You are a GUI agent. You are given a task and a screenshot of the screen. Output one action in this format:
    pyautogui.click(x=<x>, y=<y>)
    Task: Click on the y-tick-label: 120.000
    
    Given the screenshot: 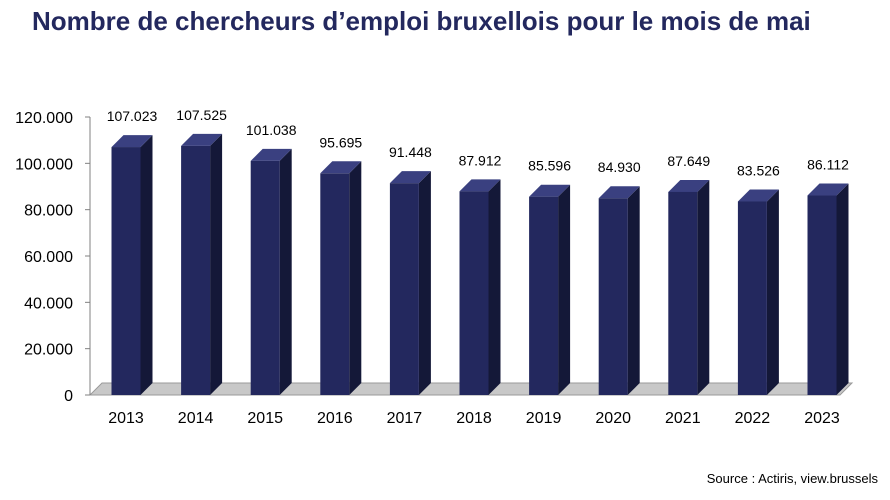 What is the action you would take?
    pyautogui.click(x=44, y=118)
    